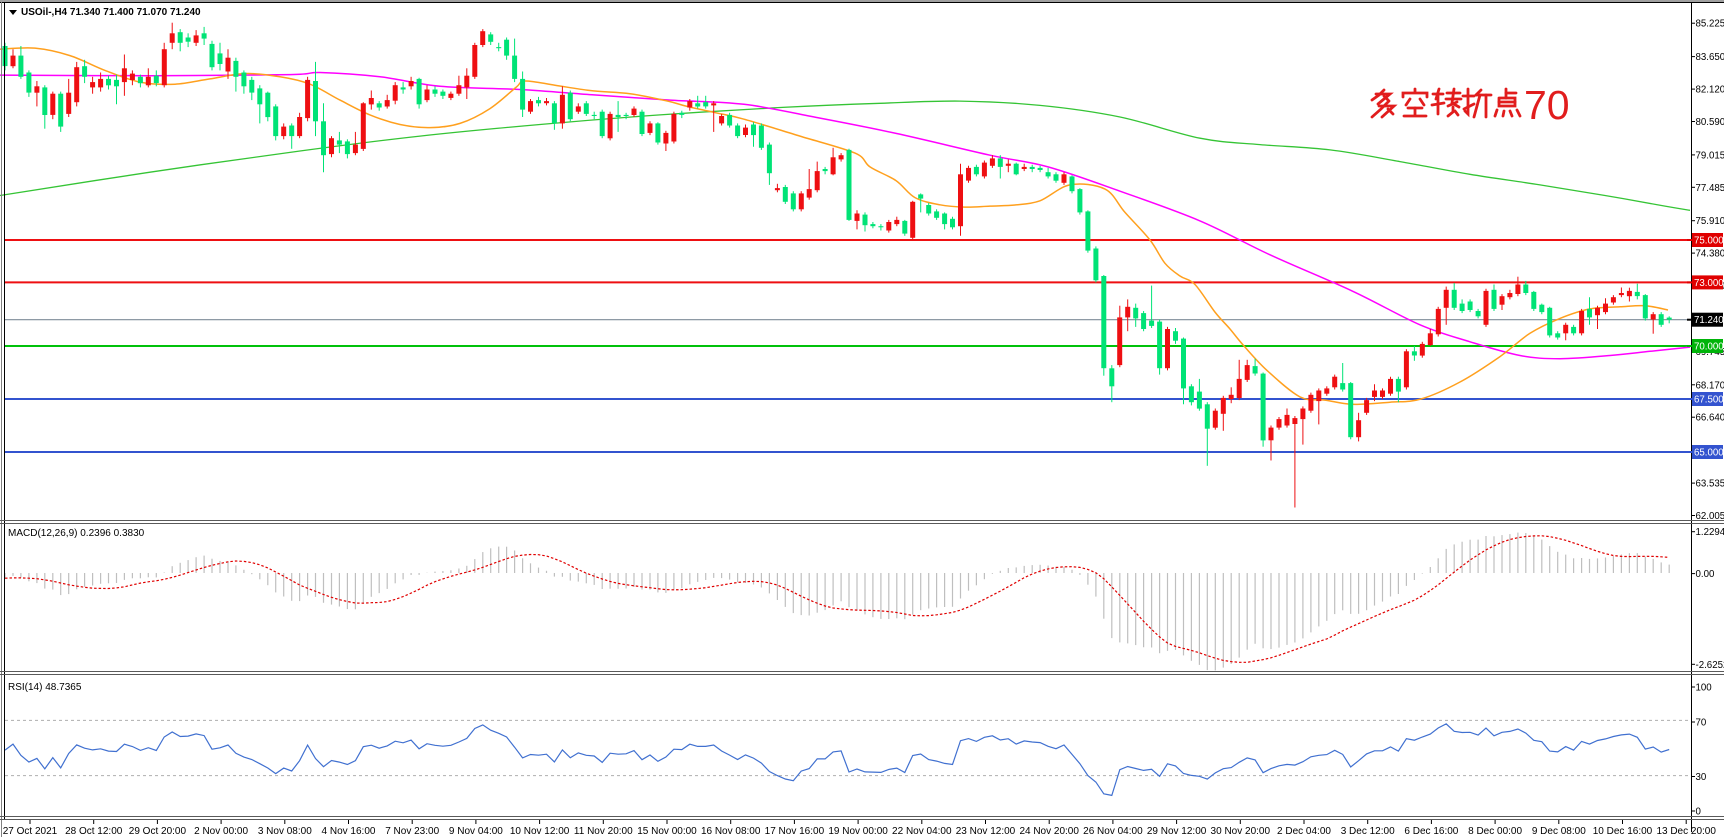 The image size is (1724, 839). What do you see at coordinates (1710, 484) in the screenshot?
I see `svg-text: 63.535` at bounding box center [1710, 484].